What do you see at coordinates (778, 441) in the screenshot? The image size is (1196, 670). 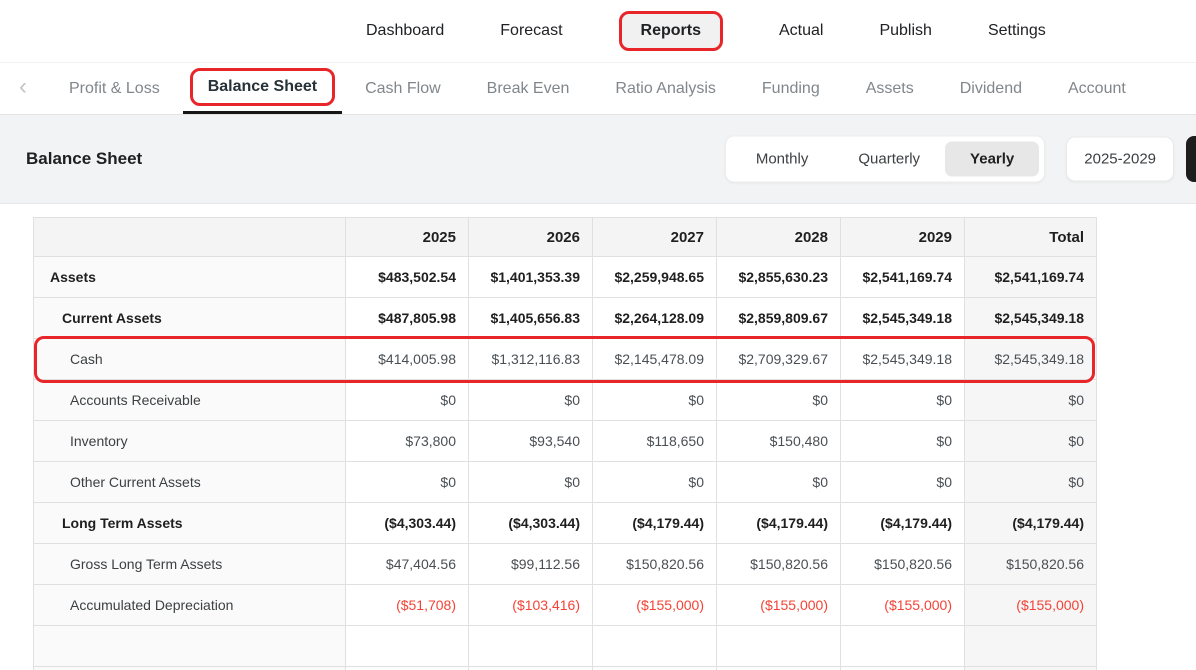 I see `cell-inventory-2028: $150,480` at bounding box center [778, 441].